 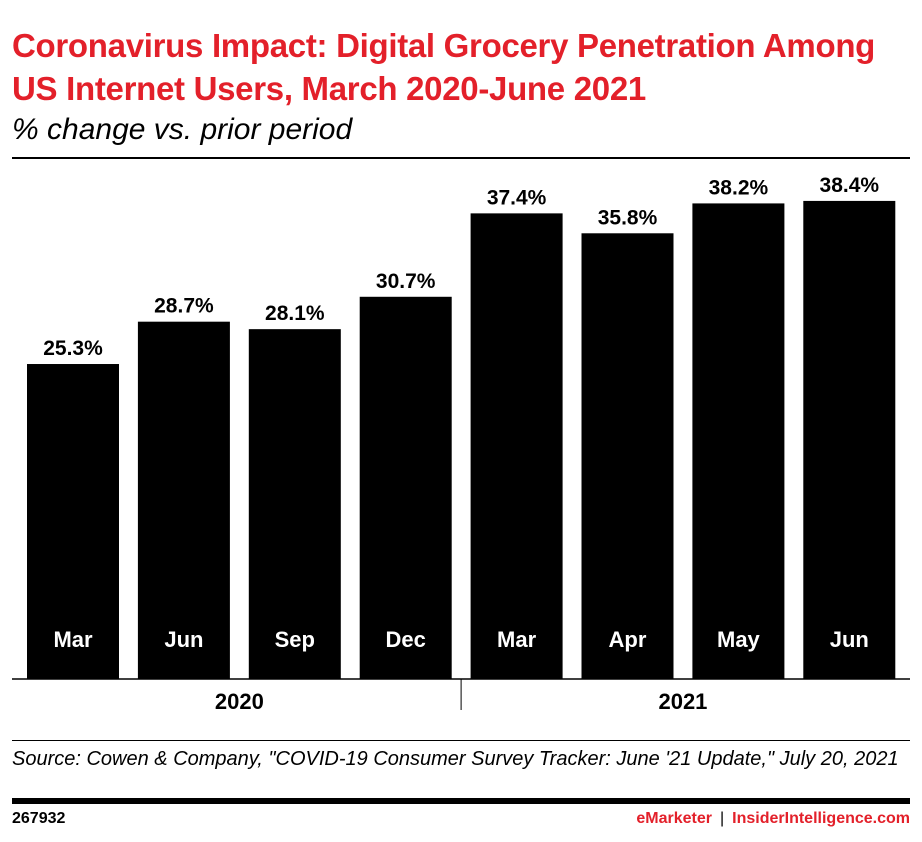 I want to click on footer-brand: eMarketer | InsiderIntelligence.com, so click(x=773, y=819).